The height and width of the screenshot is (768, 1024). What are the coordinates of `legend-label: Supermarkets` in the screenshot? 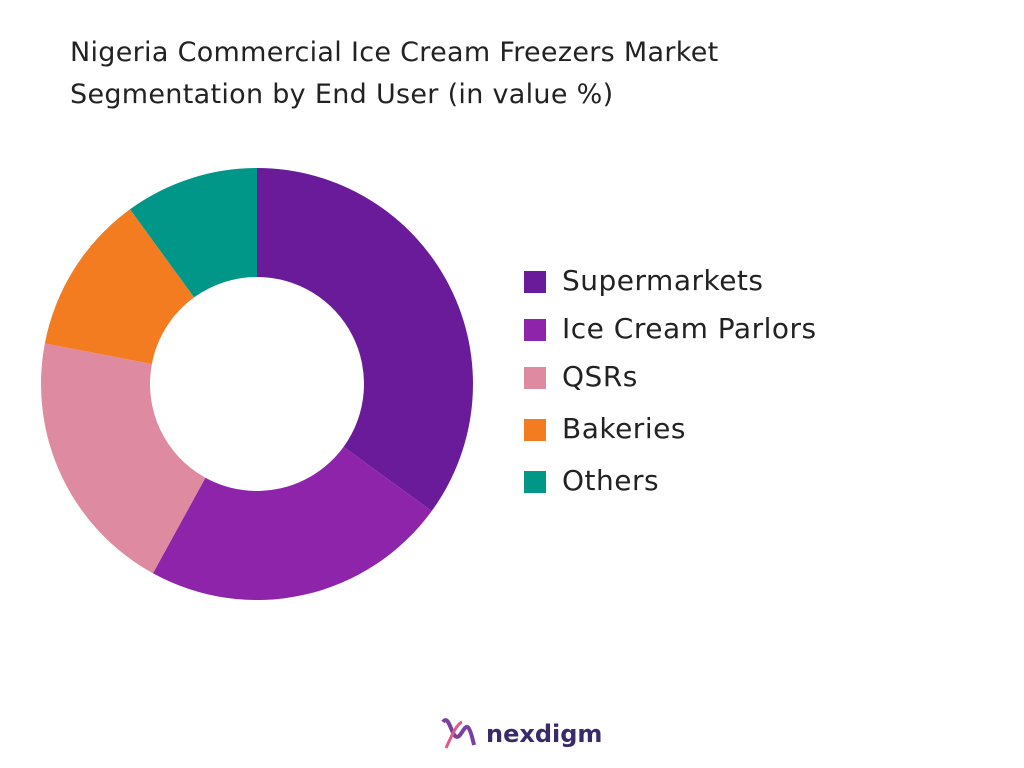 It's located at (663, 280).